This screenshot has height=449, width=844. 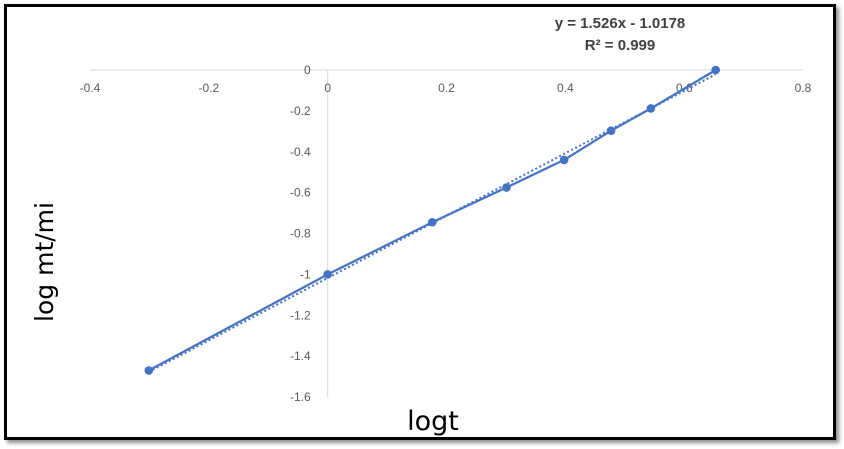 I want to click on trendline-r2: R² = 0.999, so click(x=620, y=45).